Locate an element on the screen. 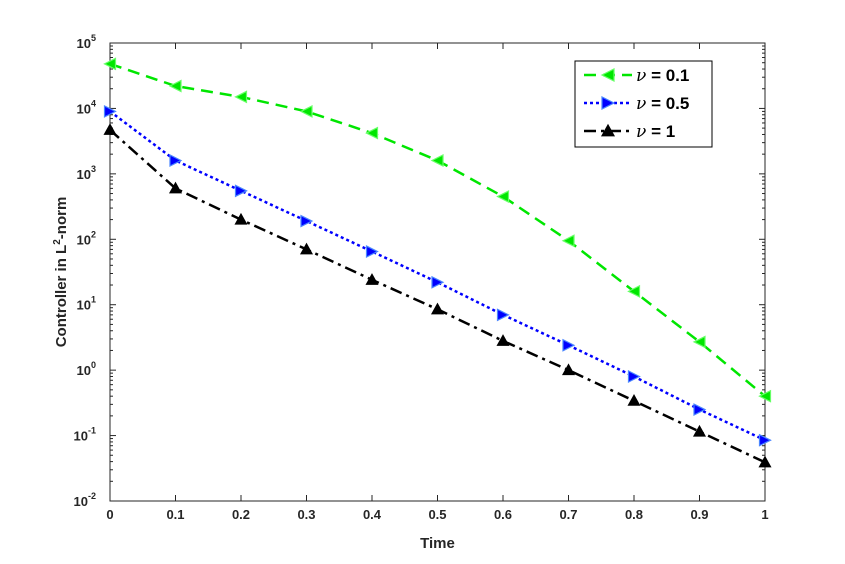 Image resolution: width=845 pixels, height=564 pixels. x-tick-label: 0.9 is located at coordinates (699, 514).